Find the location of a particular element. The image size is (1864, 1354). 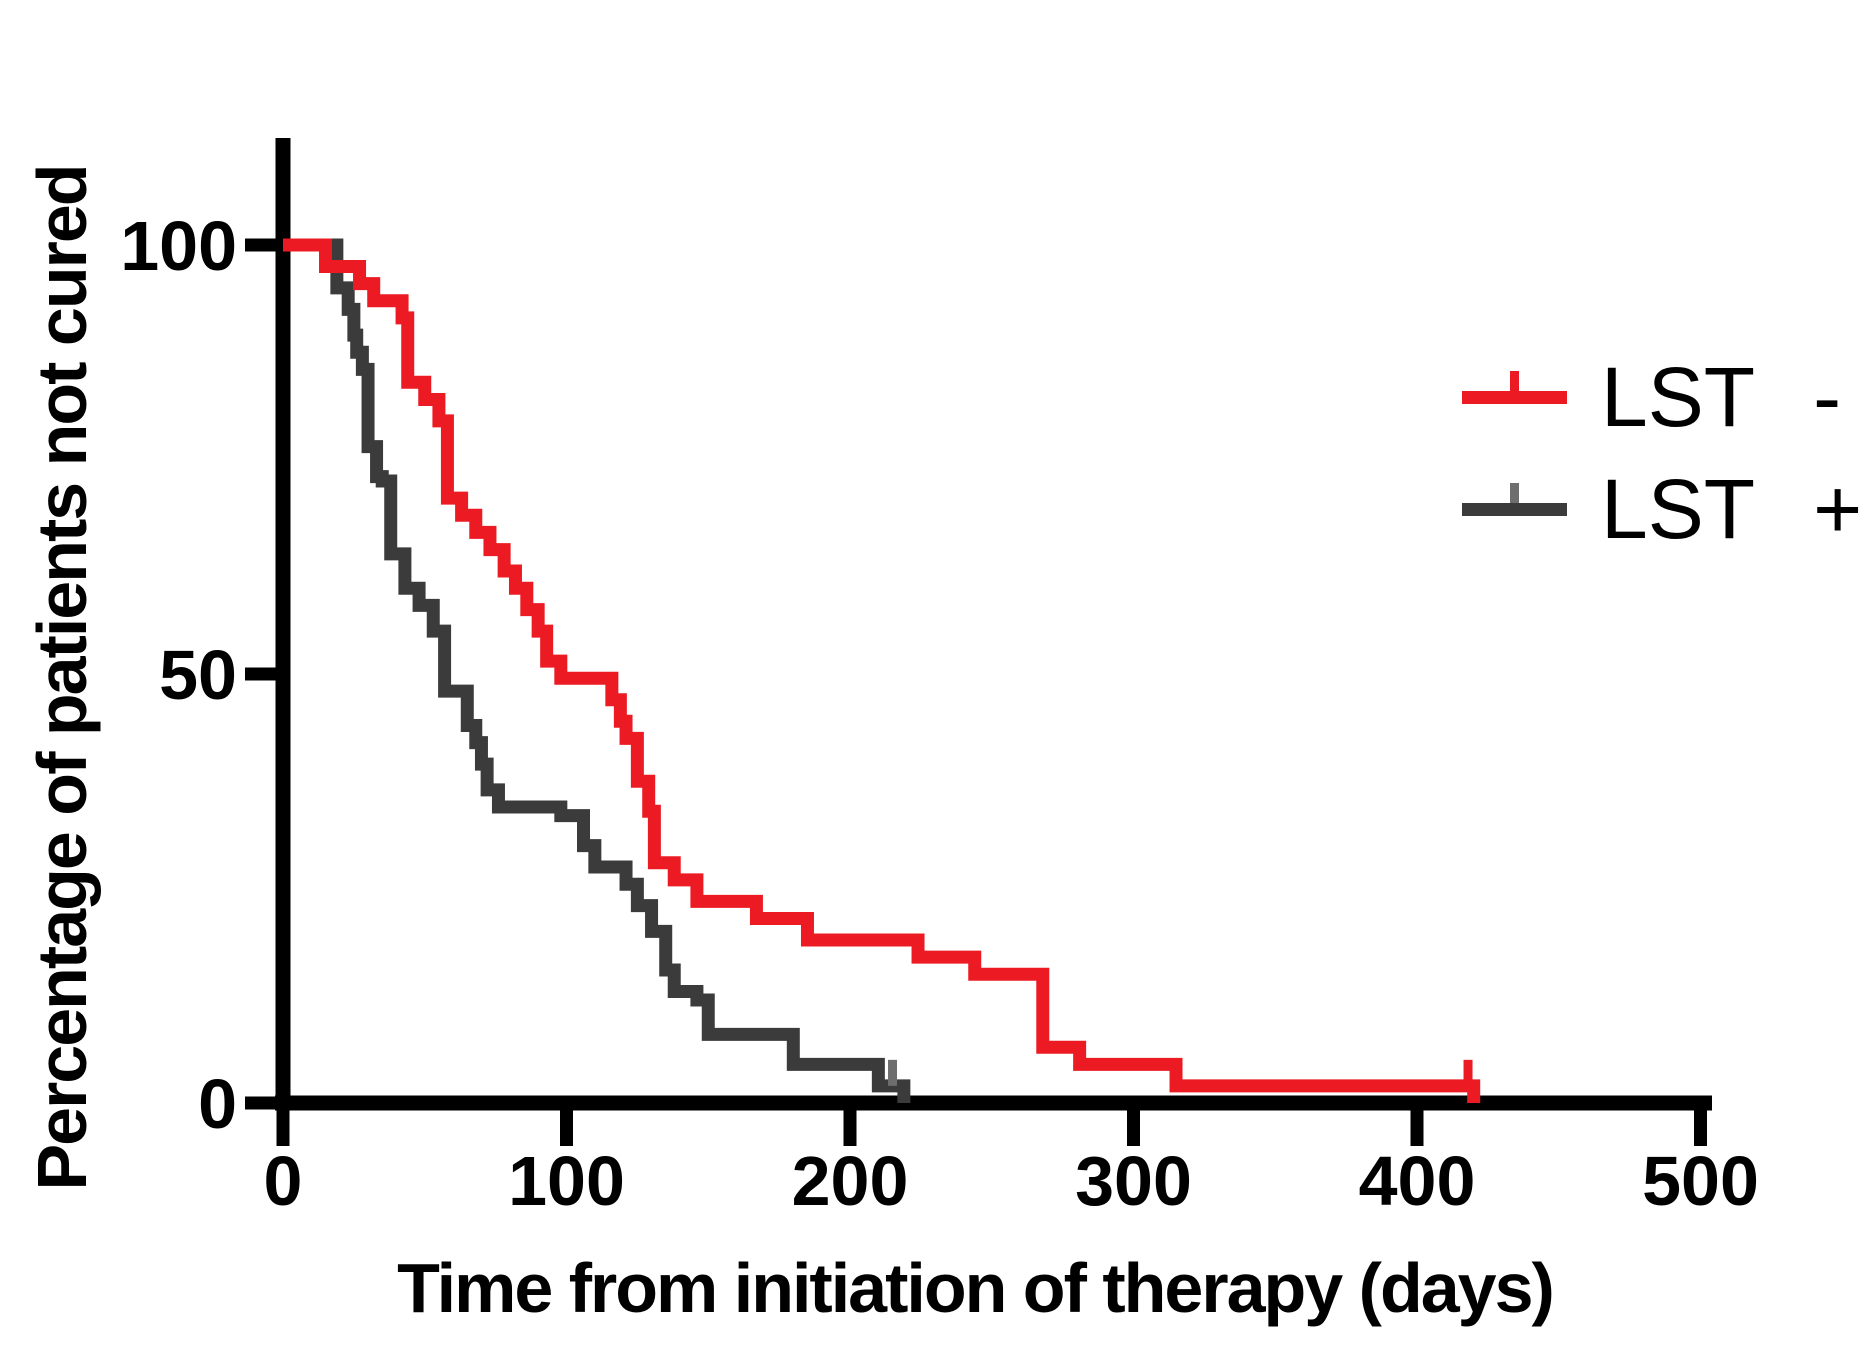

legend-label-lst-positive: LST + is located at coordinates (1731, 509).